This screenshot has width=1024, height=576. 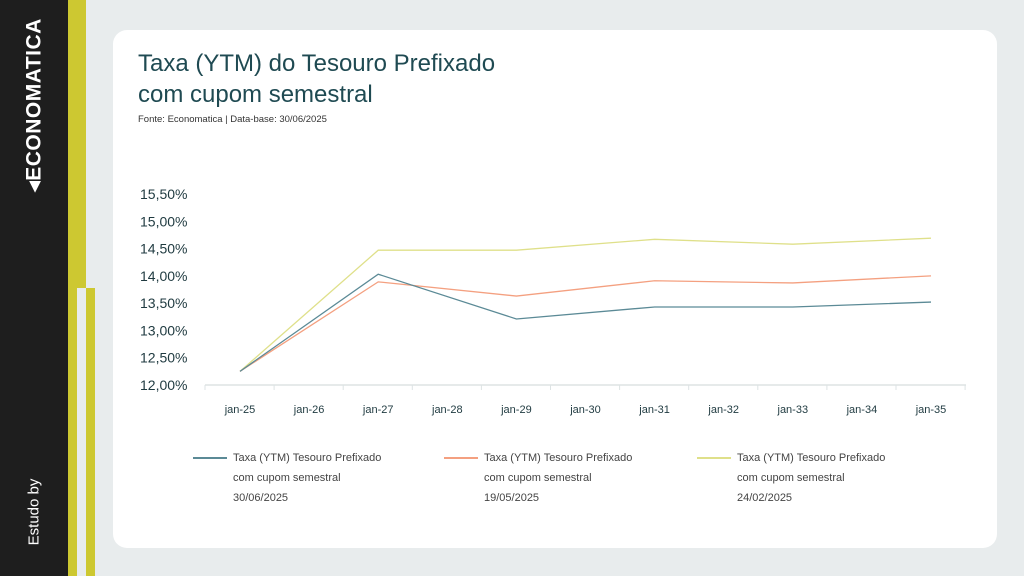 What do you see at coordinates (163, 276) in the screenshot?
I see `y-tick-label: 14,00%` at bounding box center [163, 276].